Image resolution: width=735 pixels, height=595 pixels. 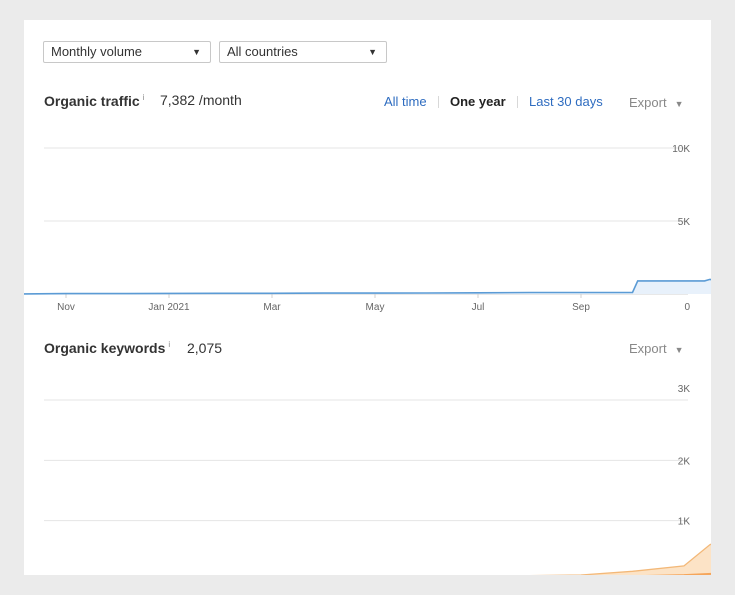 I want to click on traffic-area, so click(x=367, y=286).